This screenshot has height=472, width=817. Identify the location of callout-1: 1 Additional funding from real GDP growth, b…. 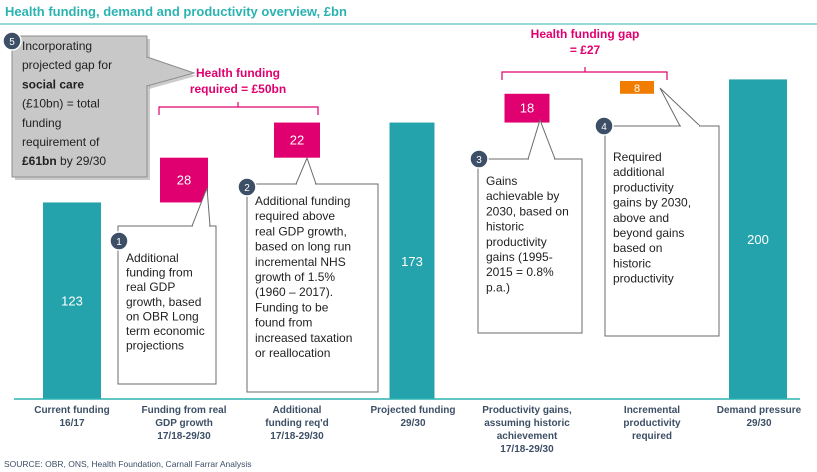
(163, 286).